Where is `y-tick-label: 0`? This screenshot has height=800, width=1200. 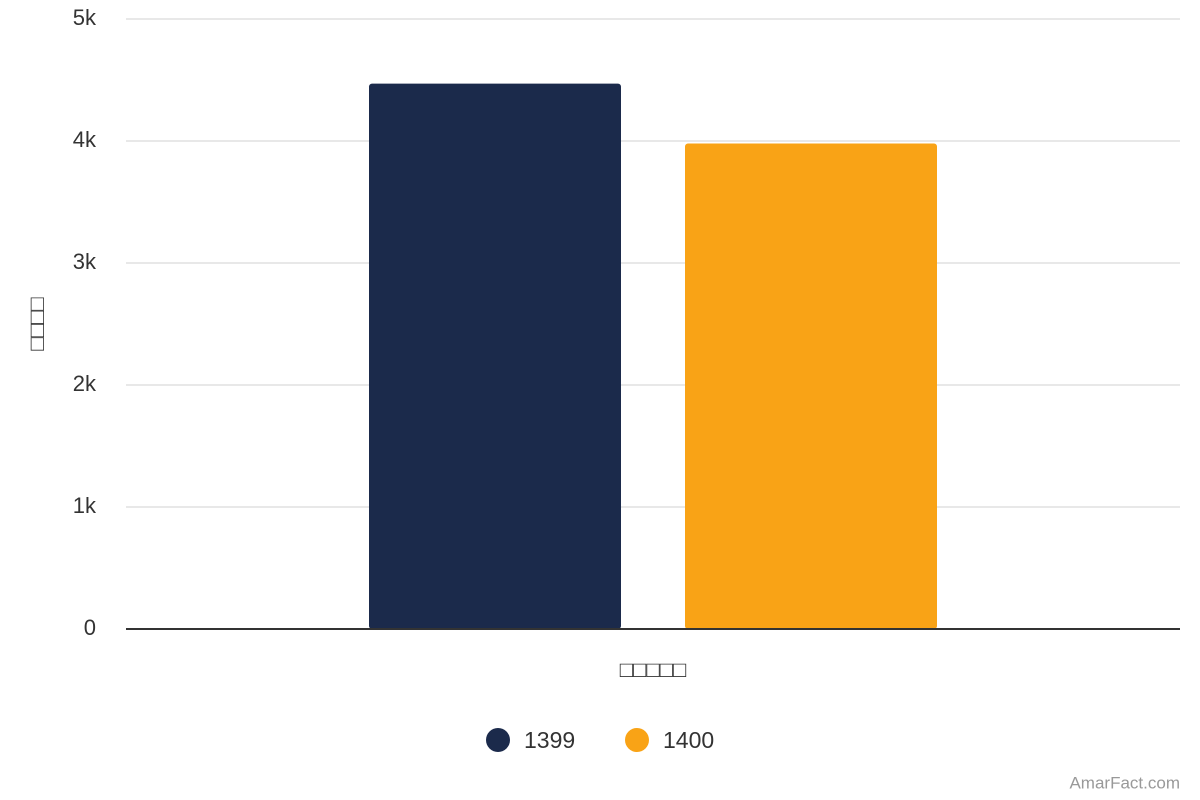 y-tick-label: 0 is located at coordinates (90, 627).